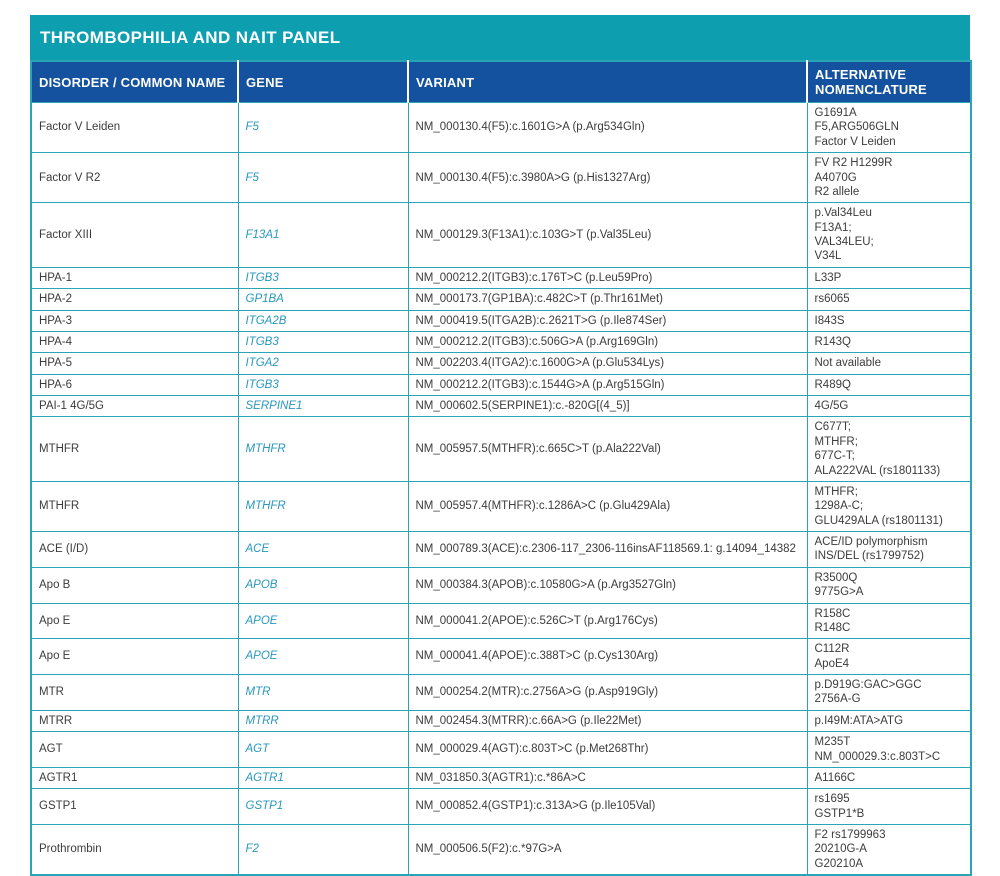  Describe the element at coordinates (134, 806) in the screenshot. I see `disorder-cell: GSTP1` at that location.